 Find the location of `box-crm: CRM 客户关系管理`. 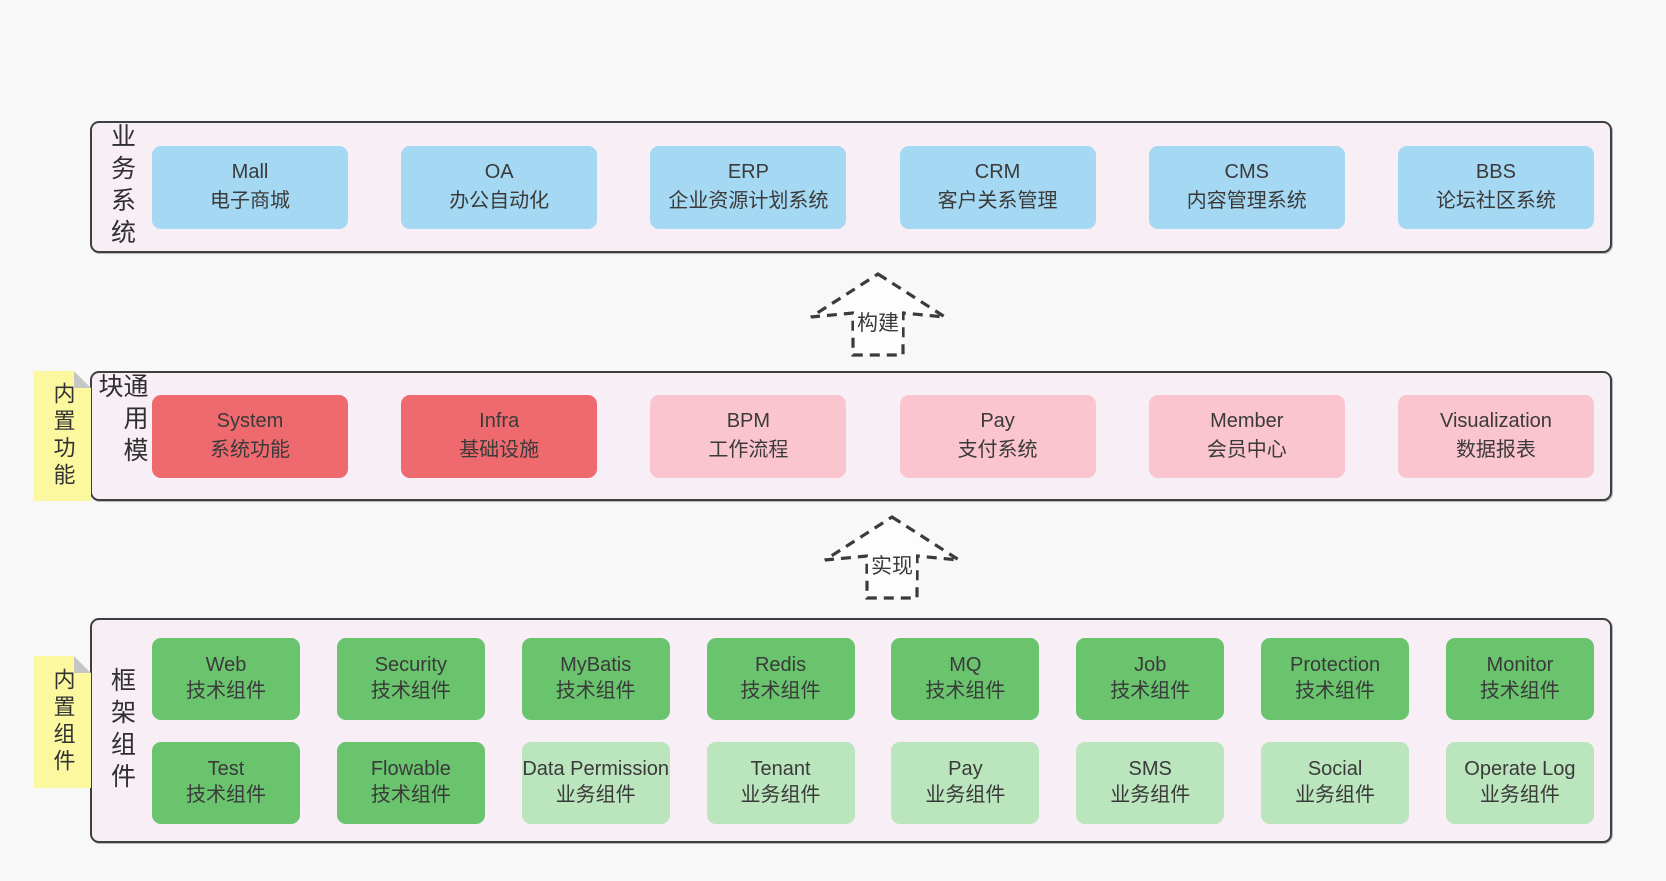

box-crm: CRM 客户关系管理 is located at coordinates (997, 187).